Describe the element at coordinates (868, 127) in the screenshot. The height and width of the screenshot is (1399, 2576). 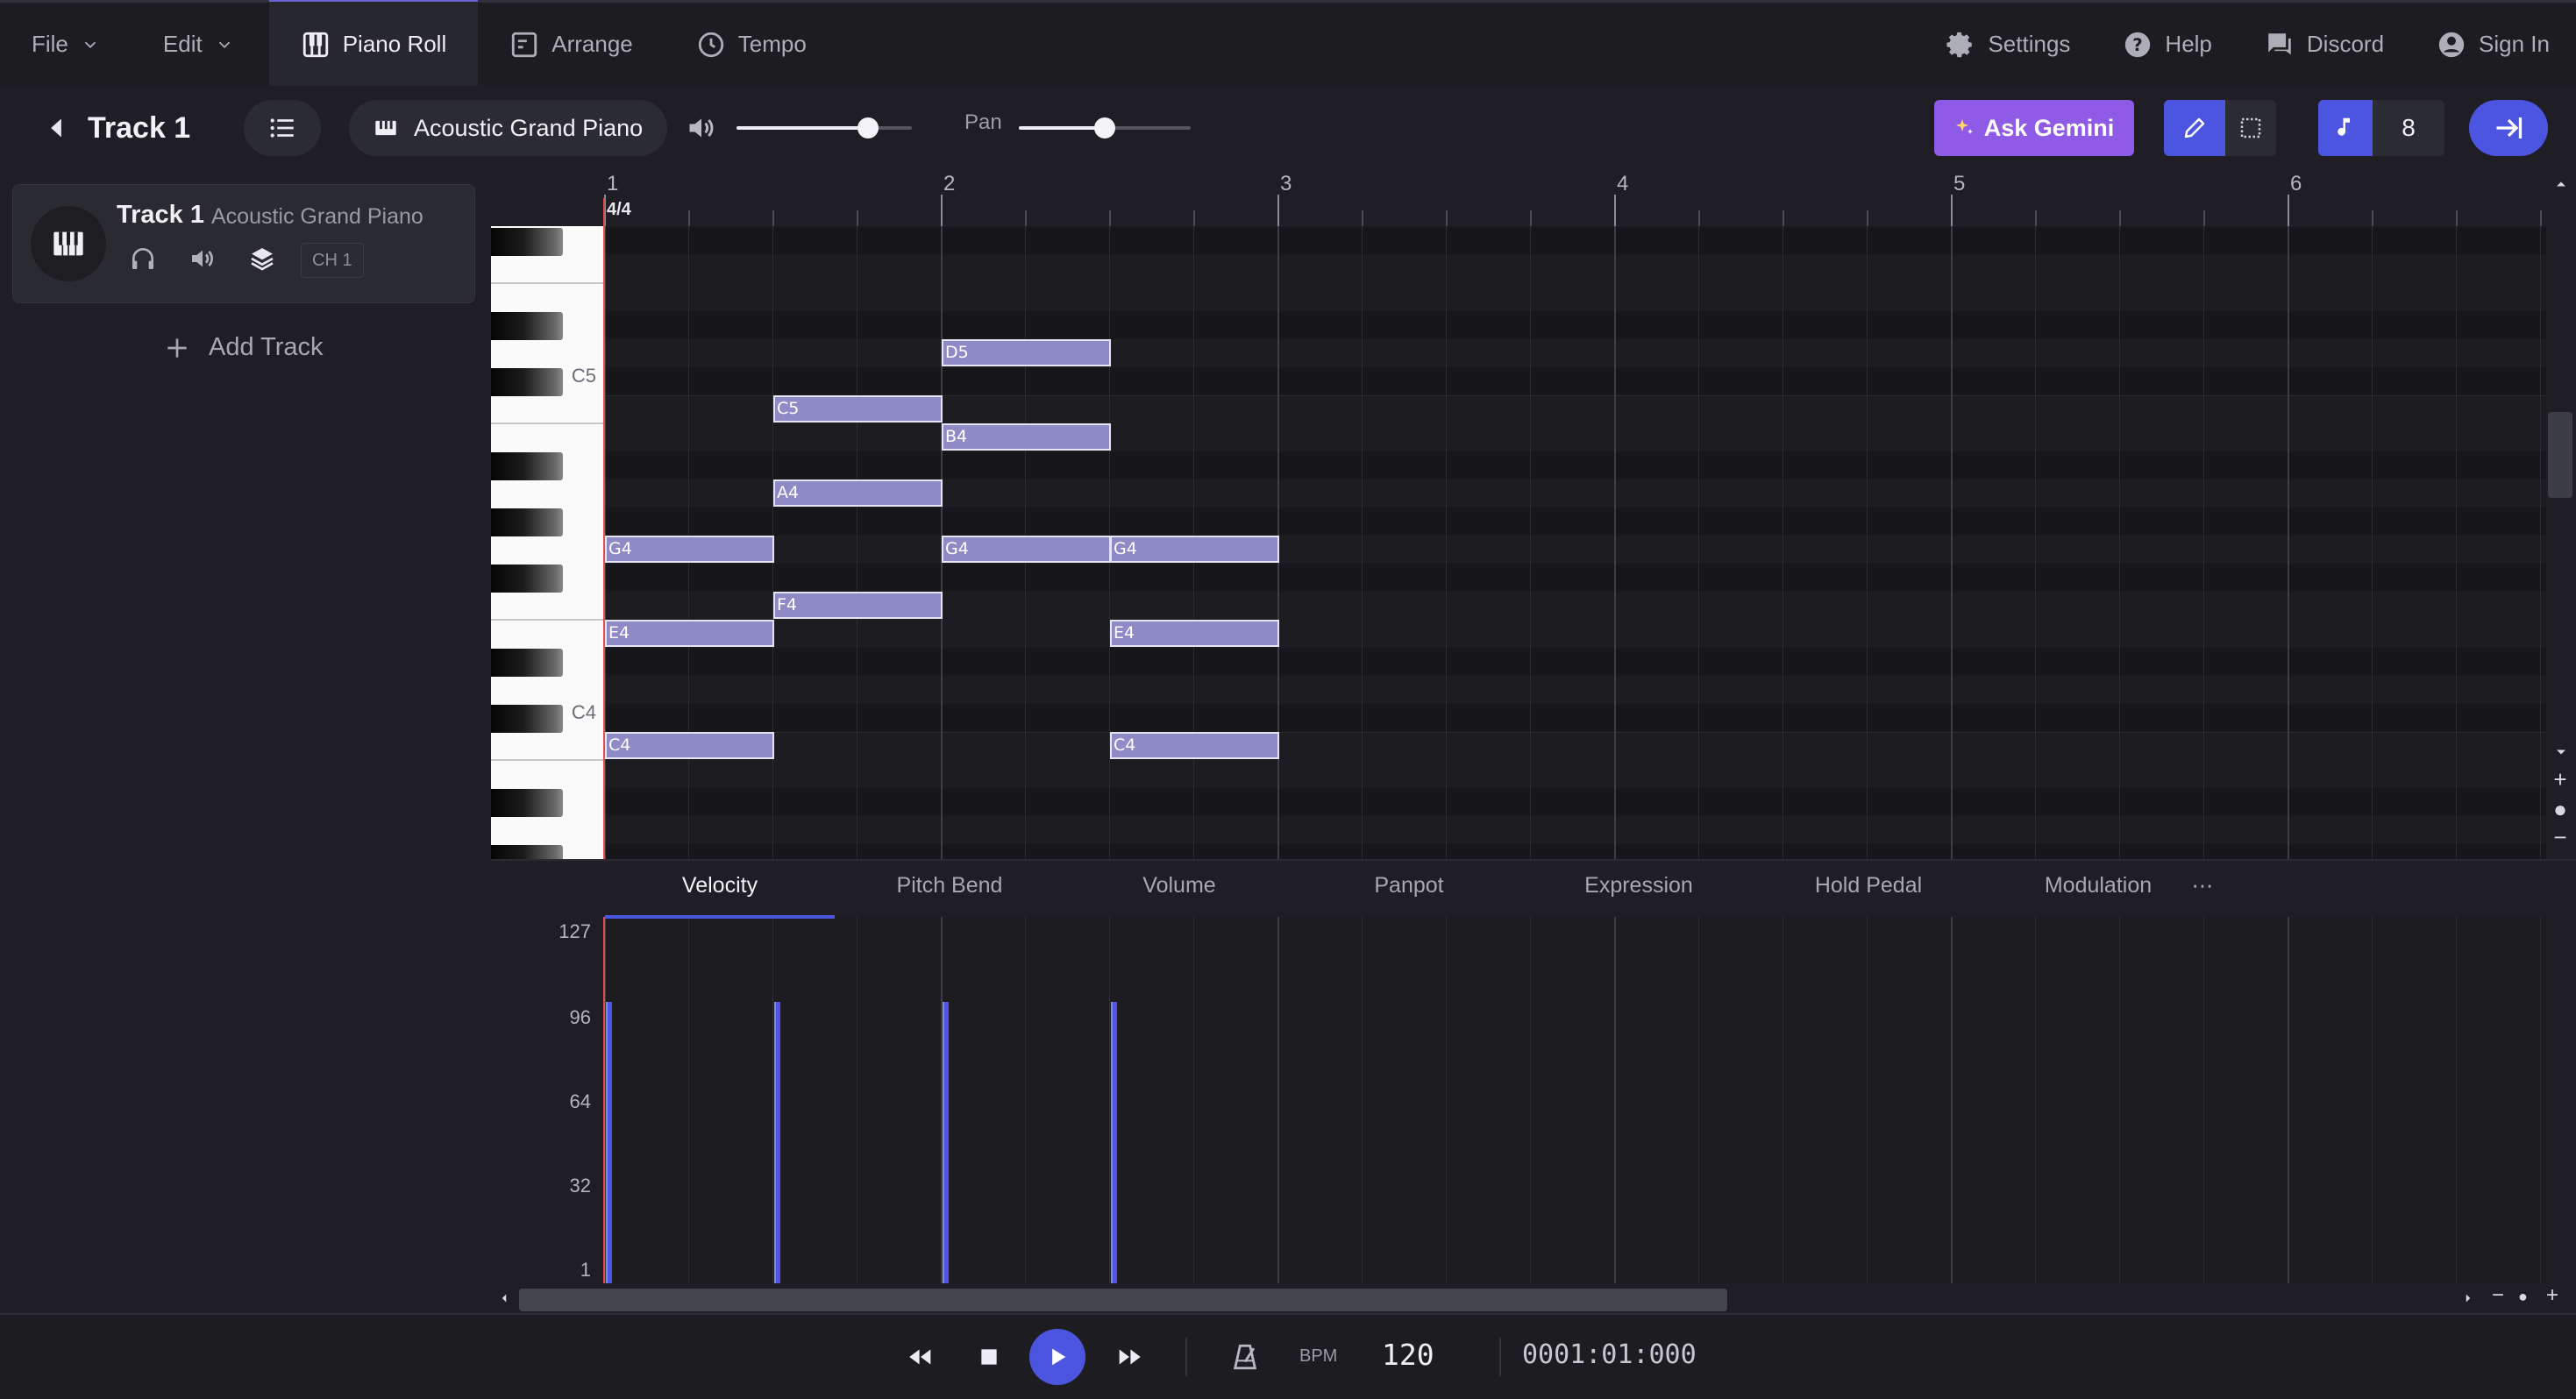
I see `volume-slider-knob` at that location.